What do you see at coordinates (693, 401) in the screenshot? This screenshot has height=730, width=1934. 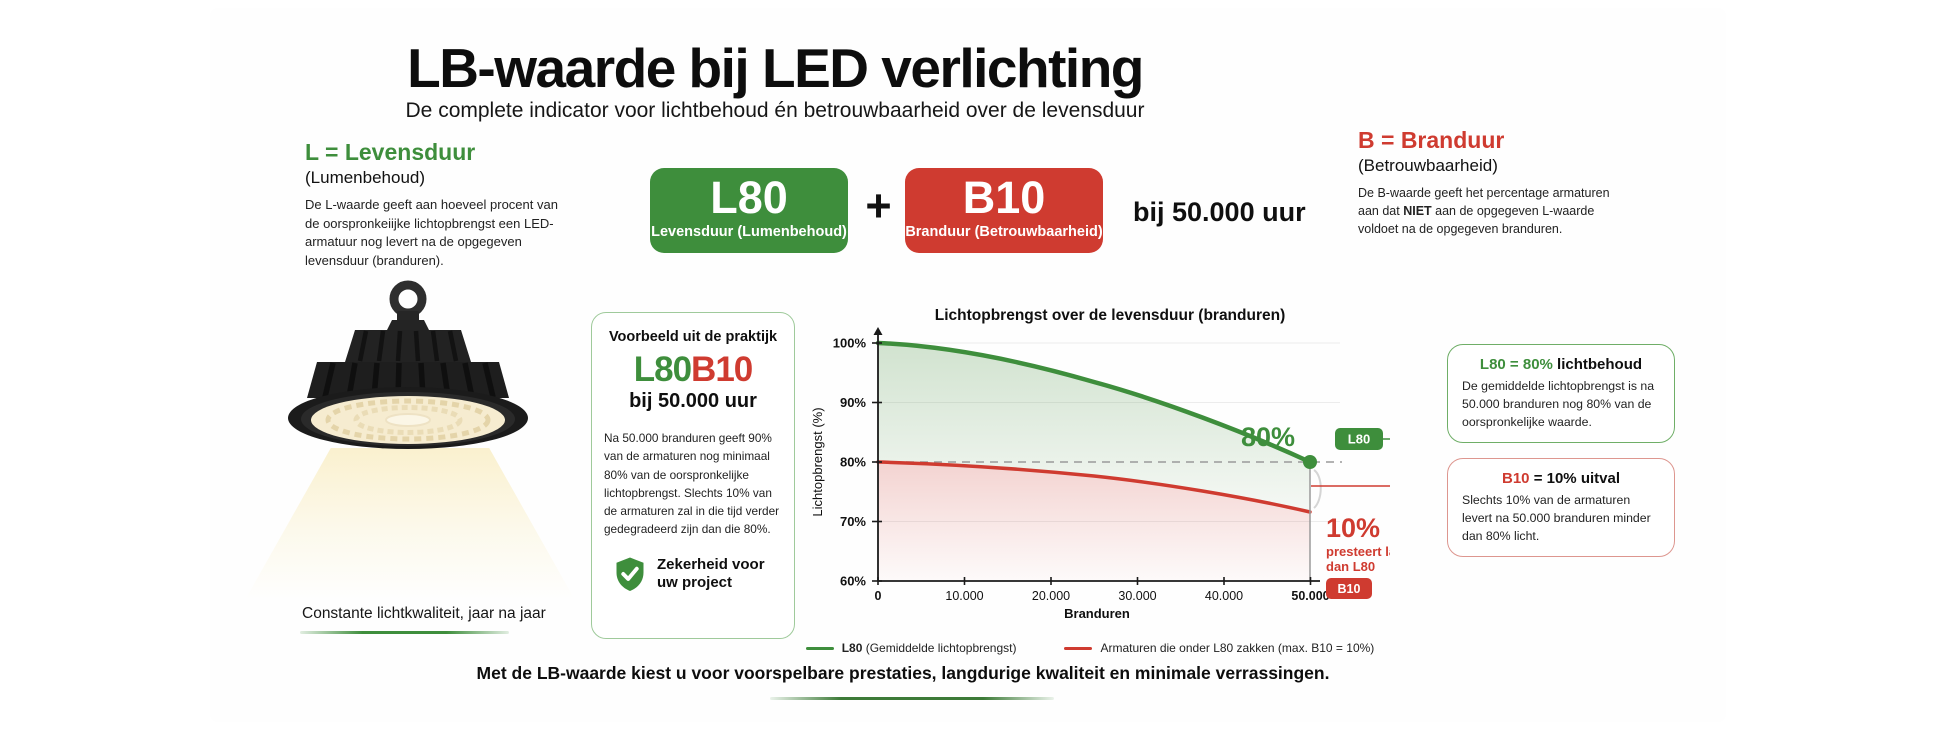 I see `example-hours: bij 50.000 uur` at bounding box center [693, 401].